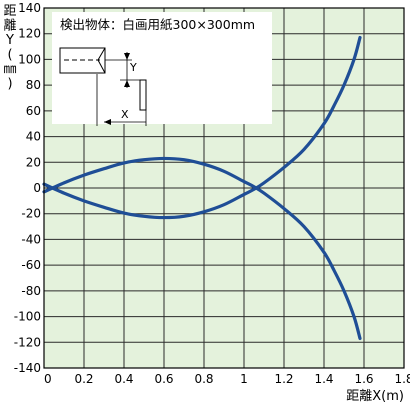 Image resolution: width=410 pixels, height=405 pixels. I want to click on y-tick-label: 60, so click(33, 111).